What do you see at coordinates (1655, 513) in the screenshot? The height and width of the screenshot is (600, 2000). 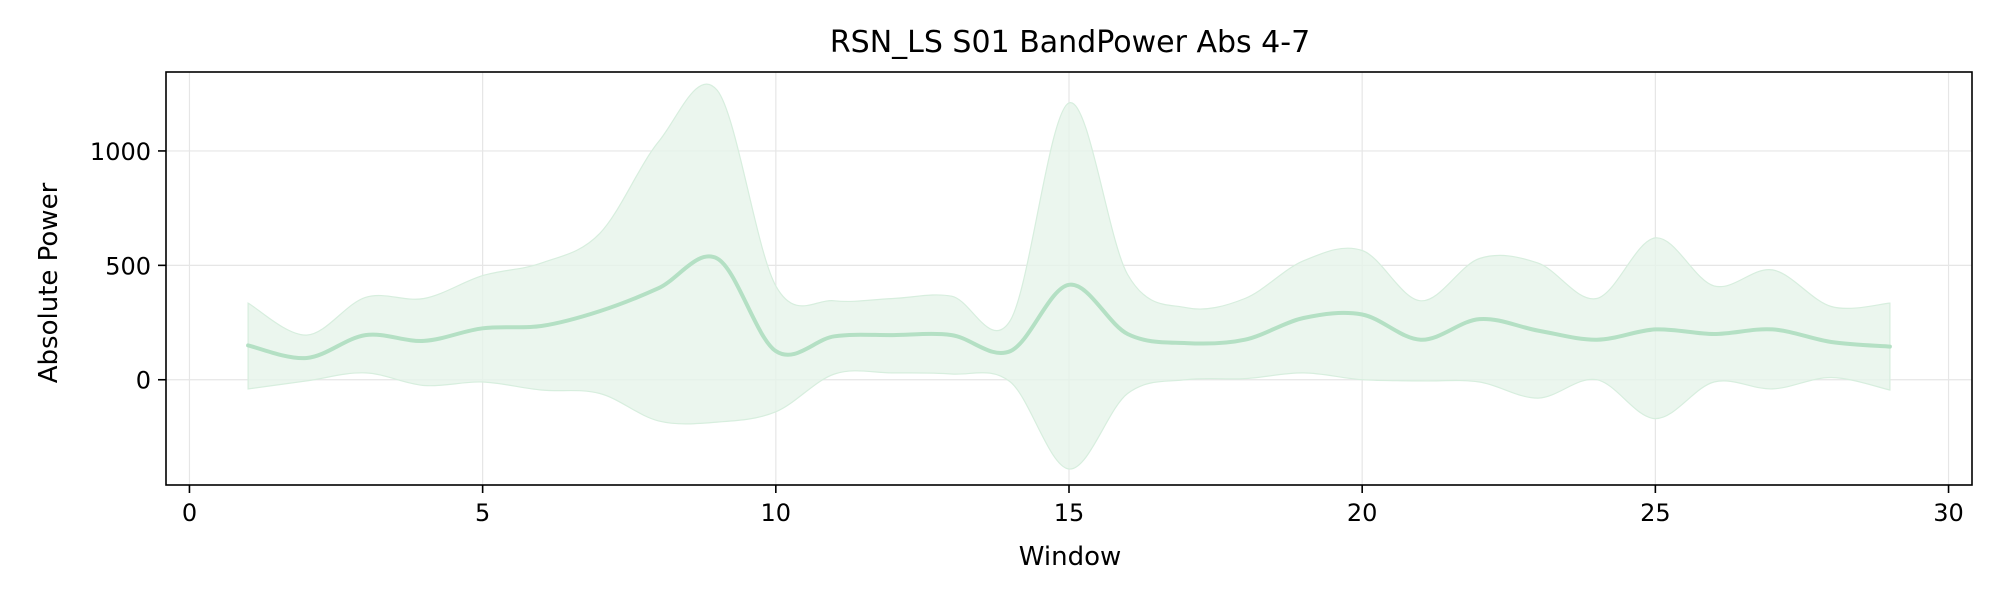 I see `x-tick-label: 25` at bounding box center [1655, 513].